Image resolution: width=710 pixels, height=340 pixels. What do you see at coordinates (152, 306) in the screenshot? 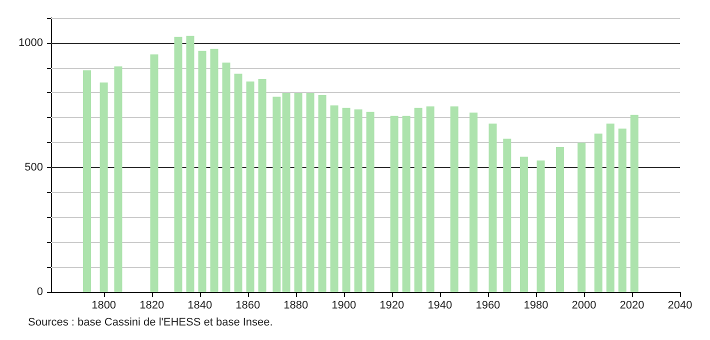
I see `x-tick-label: 1820` at bounding box center [152, 306].